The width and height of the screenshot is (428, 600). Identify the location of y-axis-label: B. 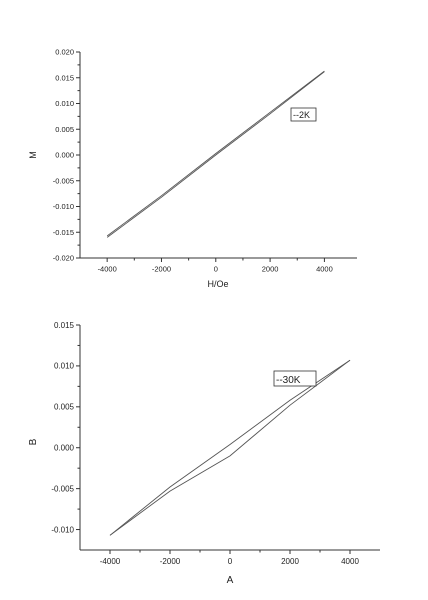
(33, 441).